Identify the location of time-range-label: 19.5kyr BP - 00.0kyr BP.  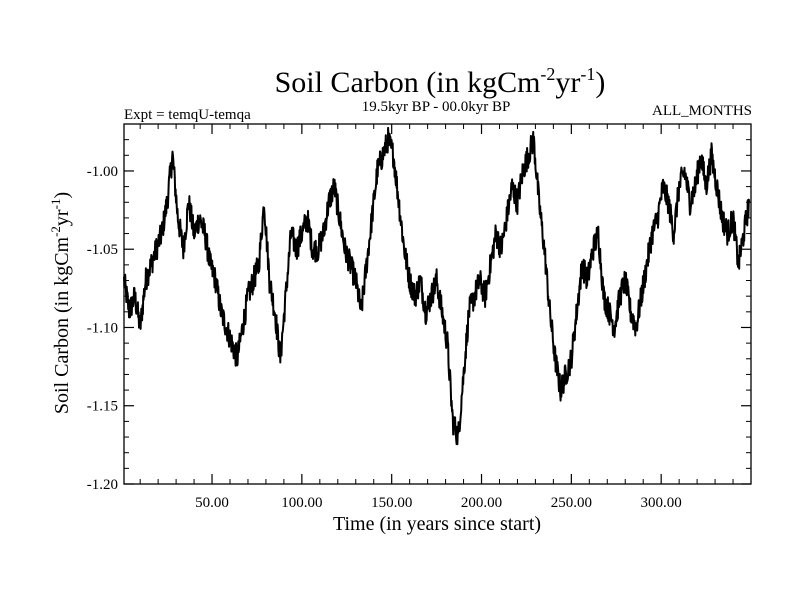
(436, 107).